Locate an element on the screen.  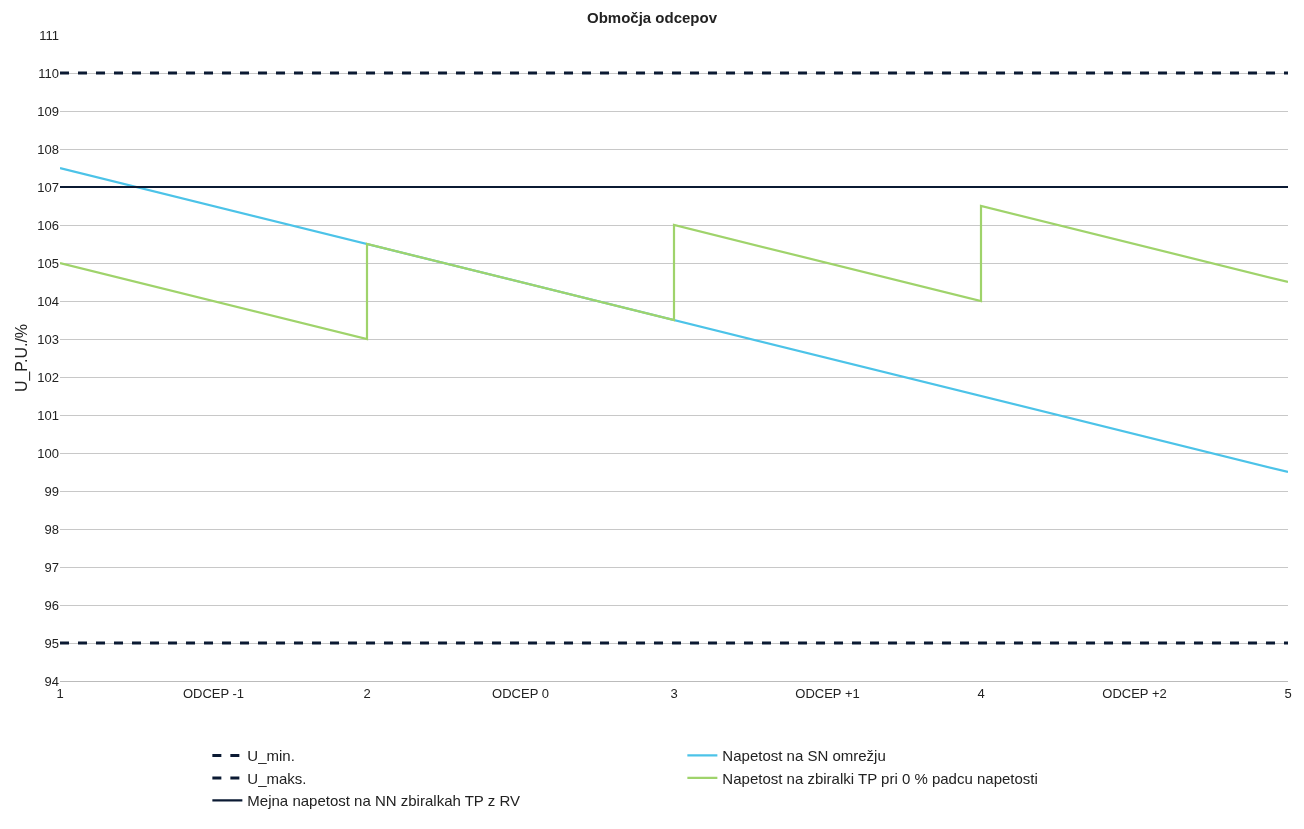
x-tick-label: 5 is located at coordinates (1288, 693).